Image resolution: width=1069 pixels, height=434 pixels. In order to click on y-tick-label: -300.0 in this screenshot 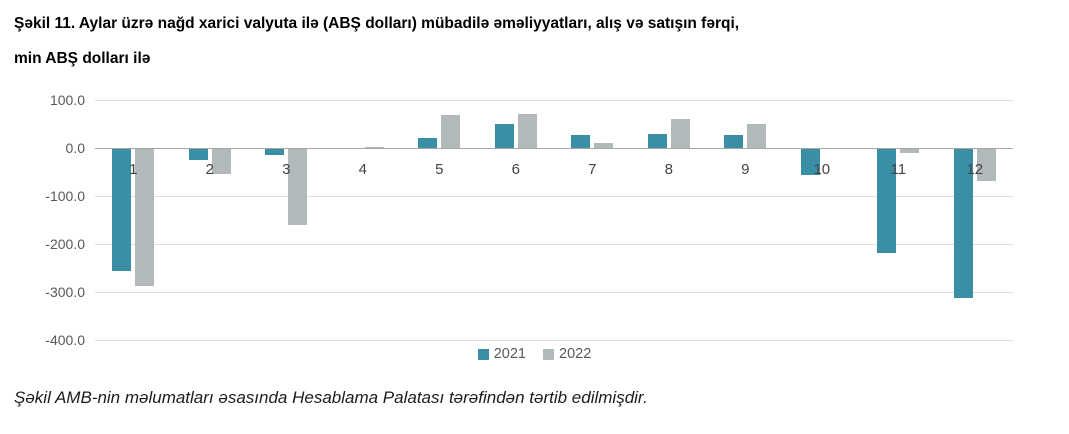, I will do `click(65, 291)`.